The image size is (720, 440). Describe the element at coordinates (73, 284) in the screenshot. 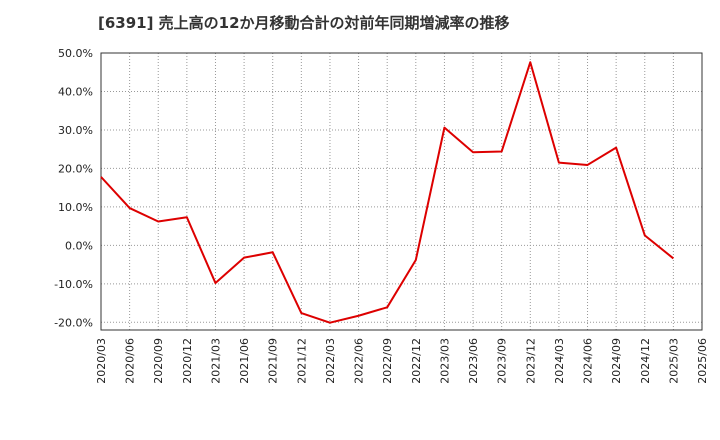

I see `y-tick-label: -10.0%` at that location.